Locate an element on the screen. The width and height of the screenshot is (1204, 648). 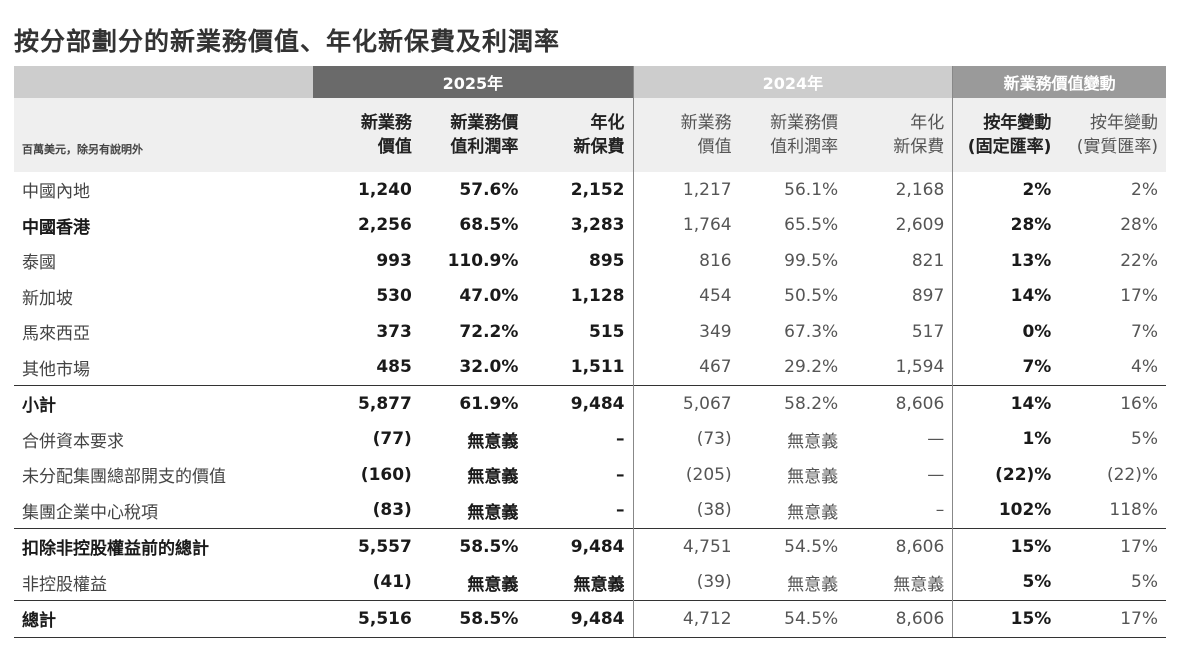
header-blank is located at coordinates (164, 82).